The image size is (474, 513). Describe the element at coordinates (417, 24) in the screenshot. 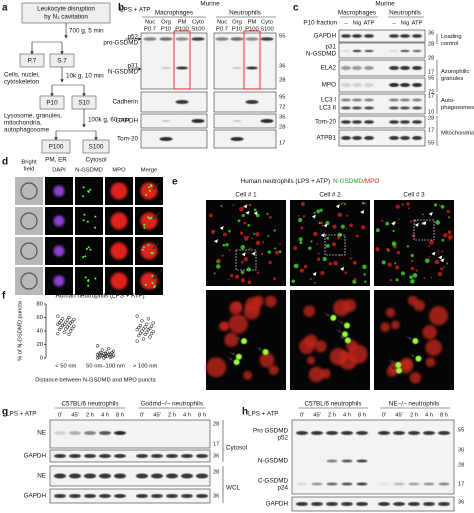

I see `label: ATP` at that location.